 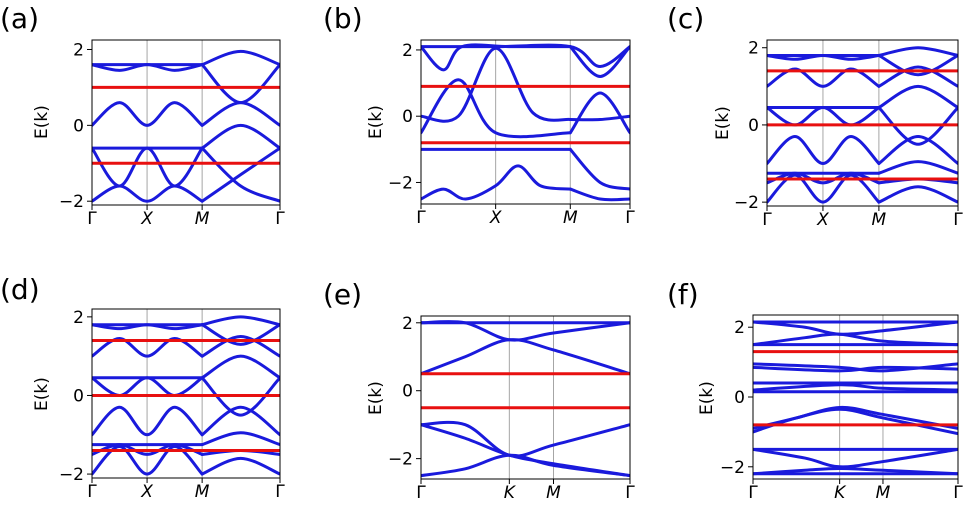 I want to click on panel-d: 20−2Γ X M ΓE(k)(d), so click(x=142, y=387).